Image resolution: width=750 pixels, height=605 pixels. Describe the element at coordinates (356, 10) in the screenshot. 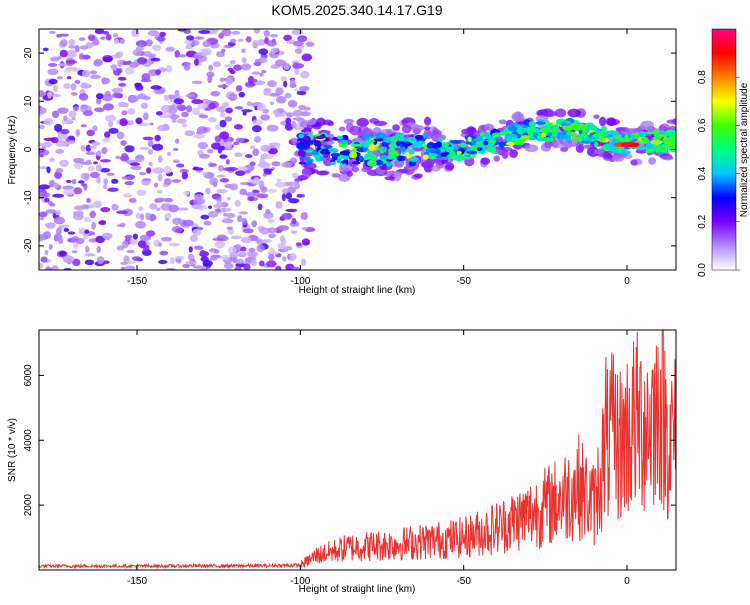

I see `figure-title: KOM5.2025.340.14.17.G19` at that location.